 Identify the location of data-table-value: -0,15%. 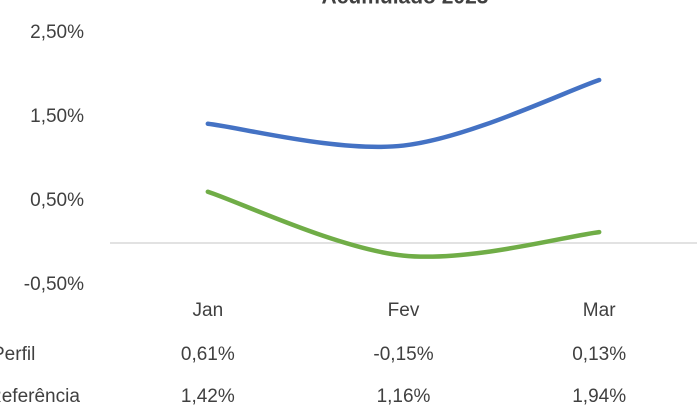
(403, 354).